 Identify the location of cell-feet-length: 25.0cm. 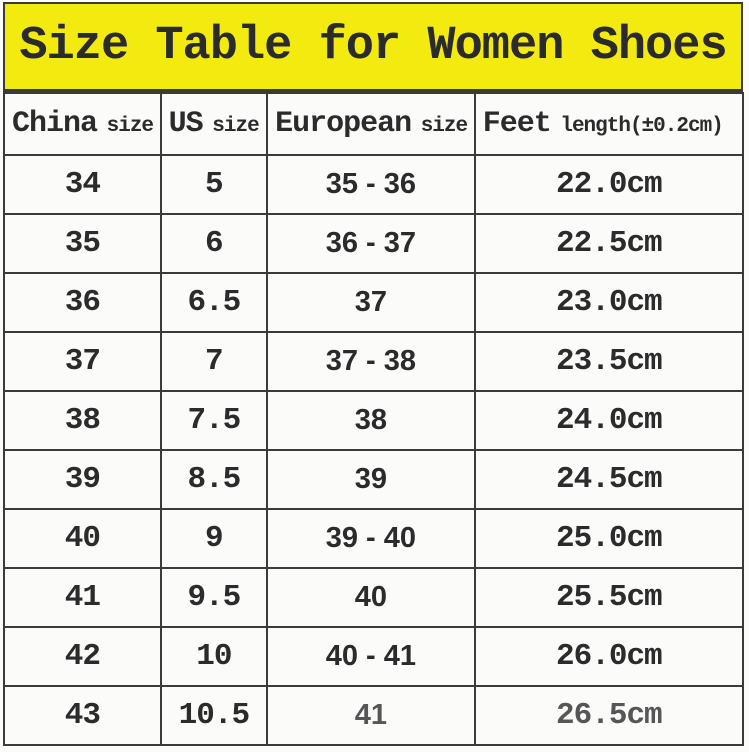
(609, 538).